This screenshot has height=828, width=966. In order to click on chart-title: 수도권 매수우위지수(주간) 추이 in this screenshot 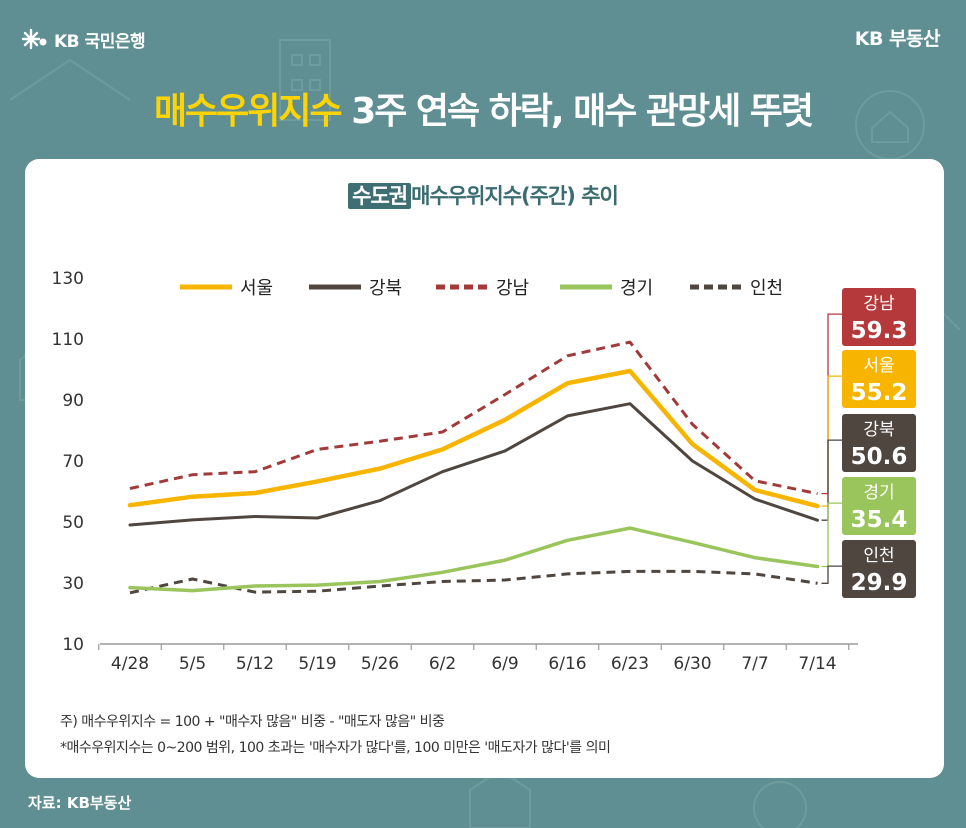, I will do `click(483, 195)`.